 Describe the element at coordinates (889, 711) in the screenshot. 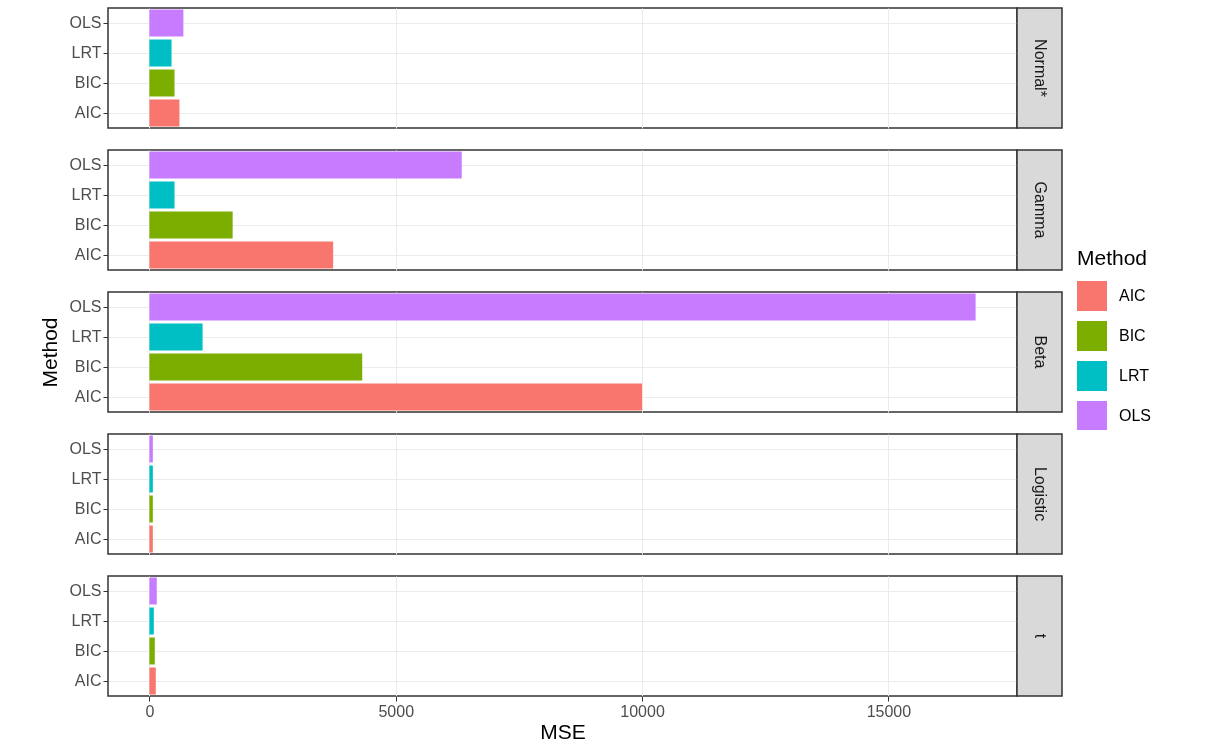

I see `x-tick-label: 15000` at that location.